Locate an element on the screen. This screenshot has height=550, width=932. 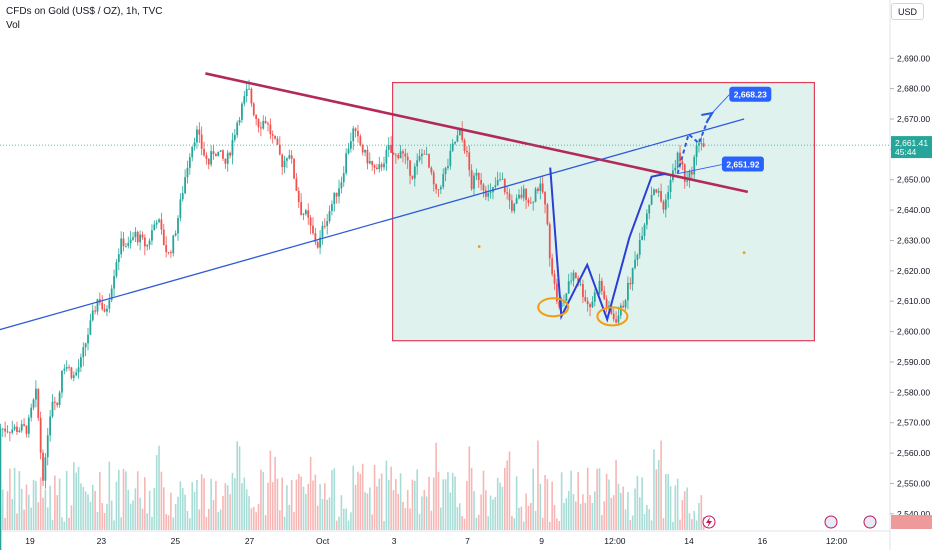
price-tick-label: 2,600.00 is located at coordinates (913, 332).